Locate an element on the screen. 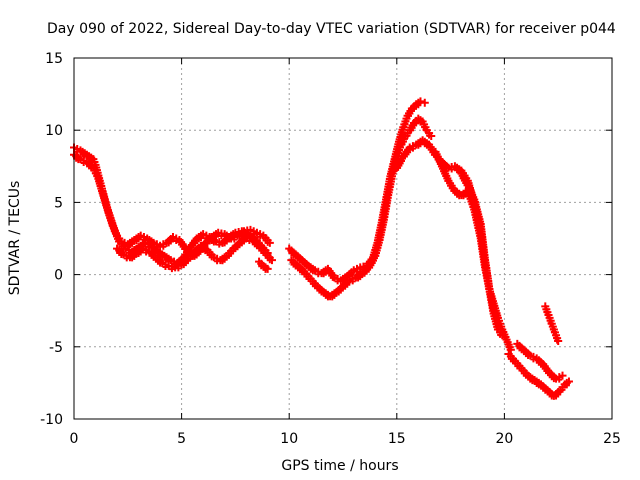  y-tick-label: -5 is located at coordinates (56, 348).